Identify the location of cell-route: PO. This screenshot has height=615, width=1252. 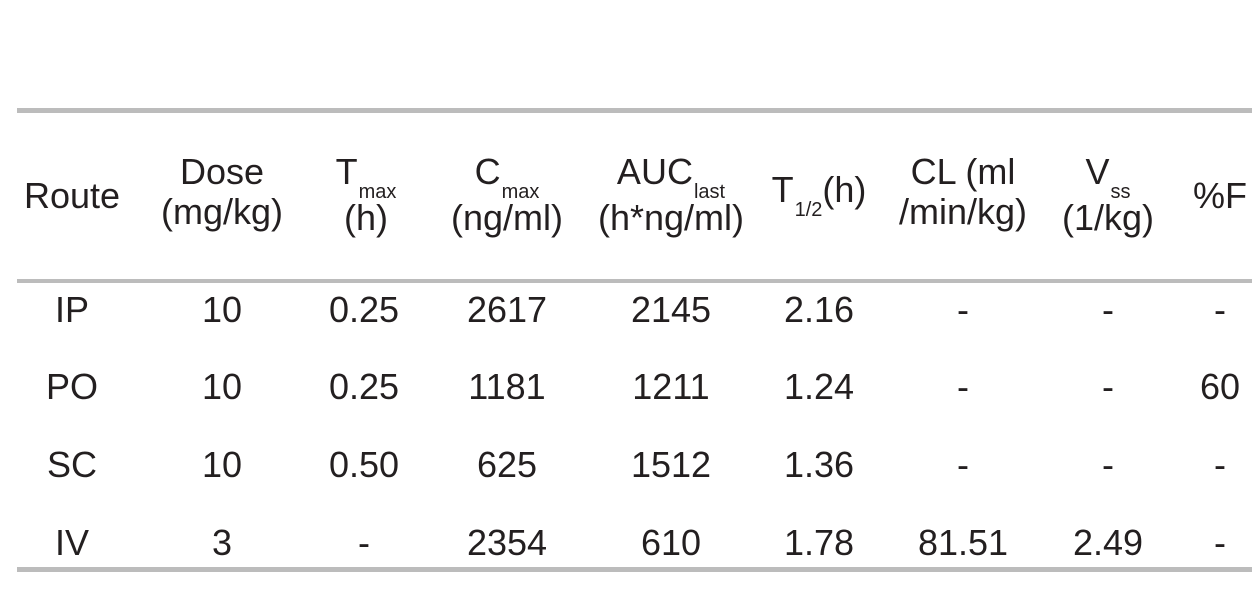
(72, 386).